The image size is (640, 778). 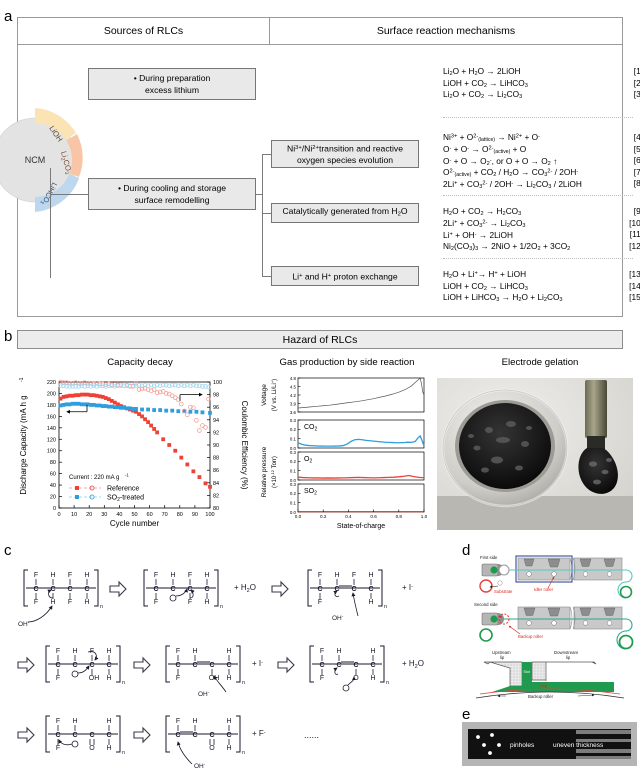 I want to click on svg-text: 0.6, so click(x=373, y=516).